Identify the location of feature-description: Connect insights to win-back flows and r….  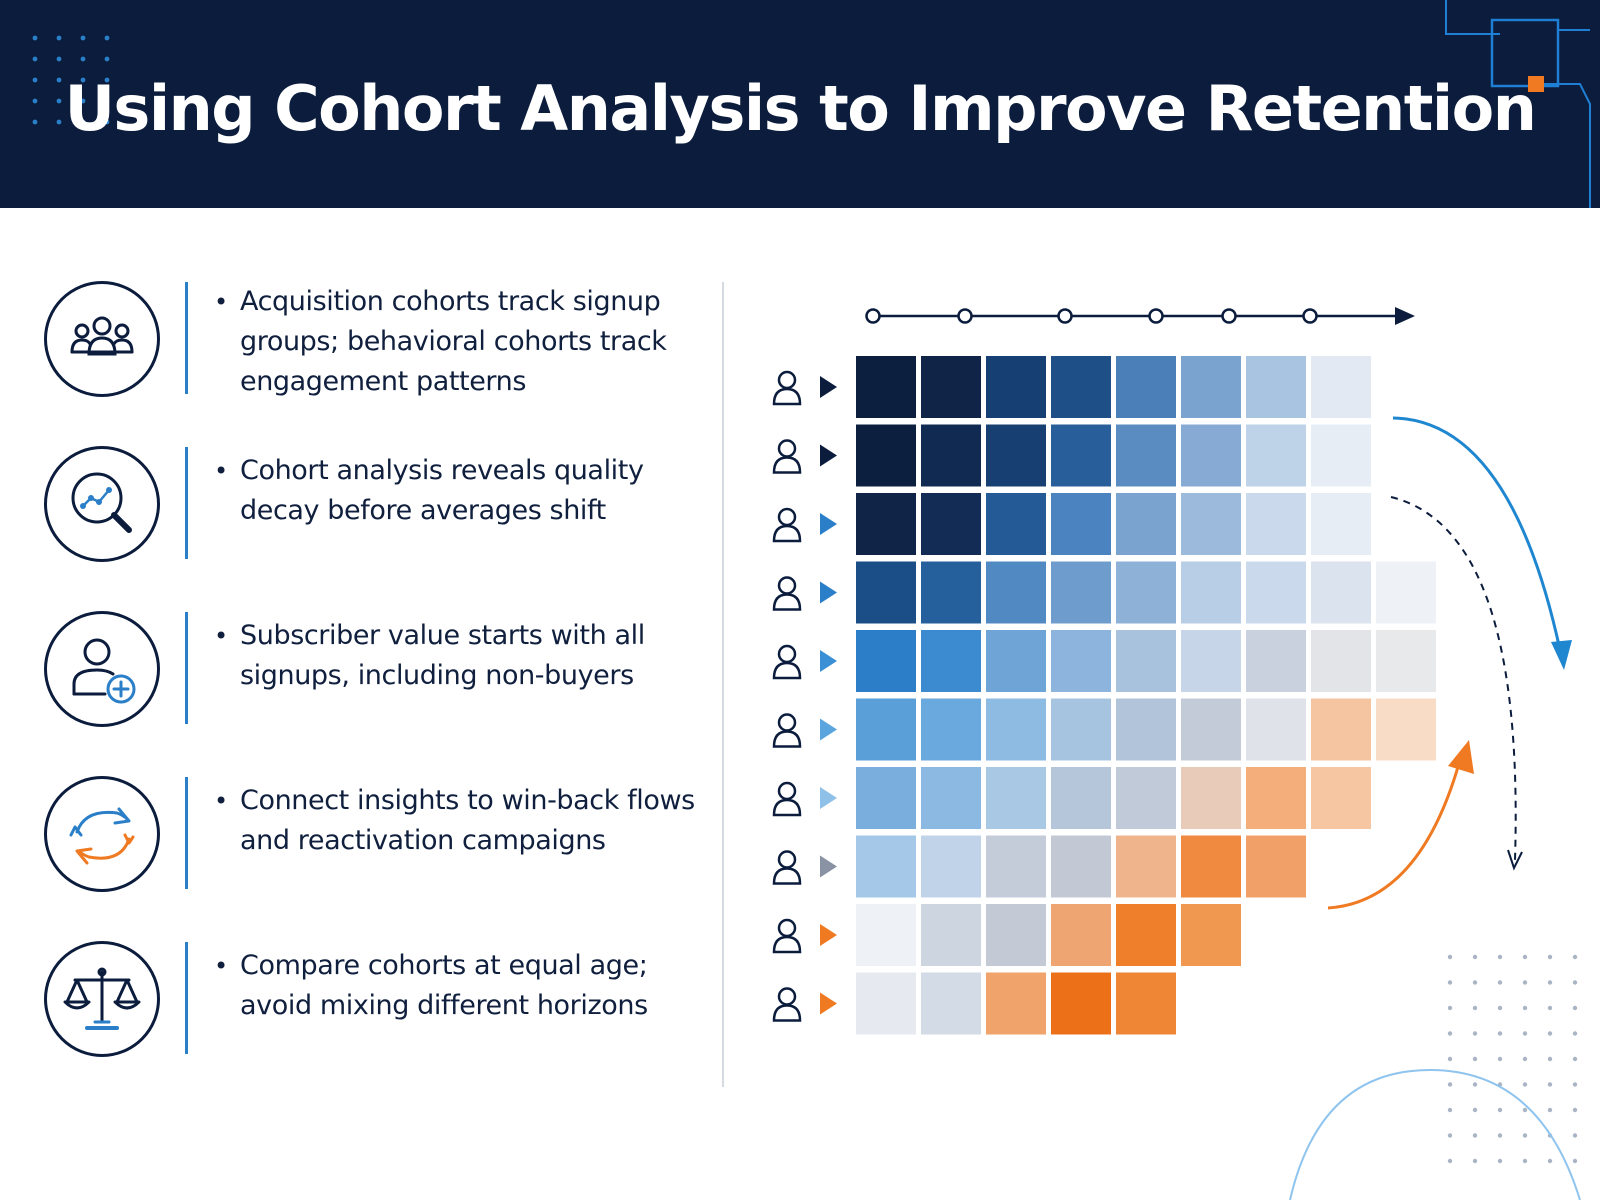
(467, 820).